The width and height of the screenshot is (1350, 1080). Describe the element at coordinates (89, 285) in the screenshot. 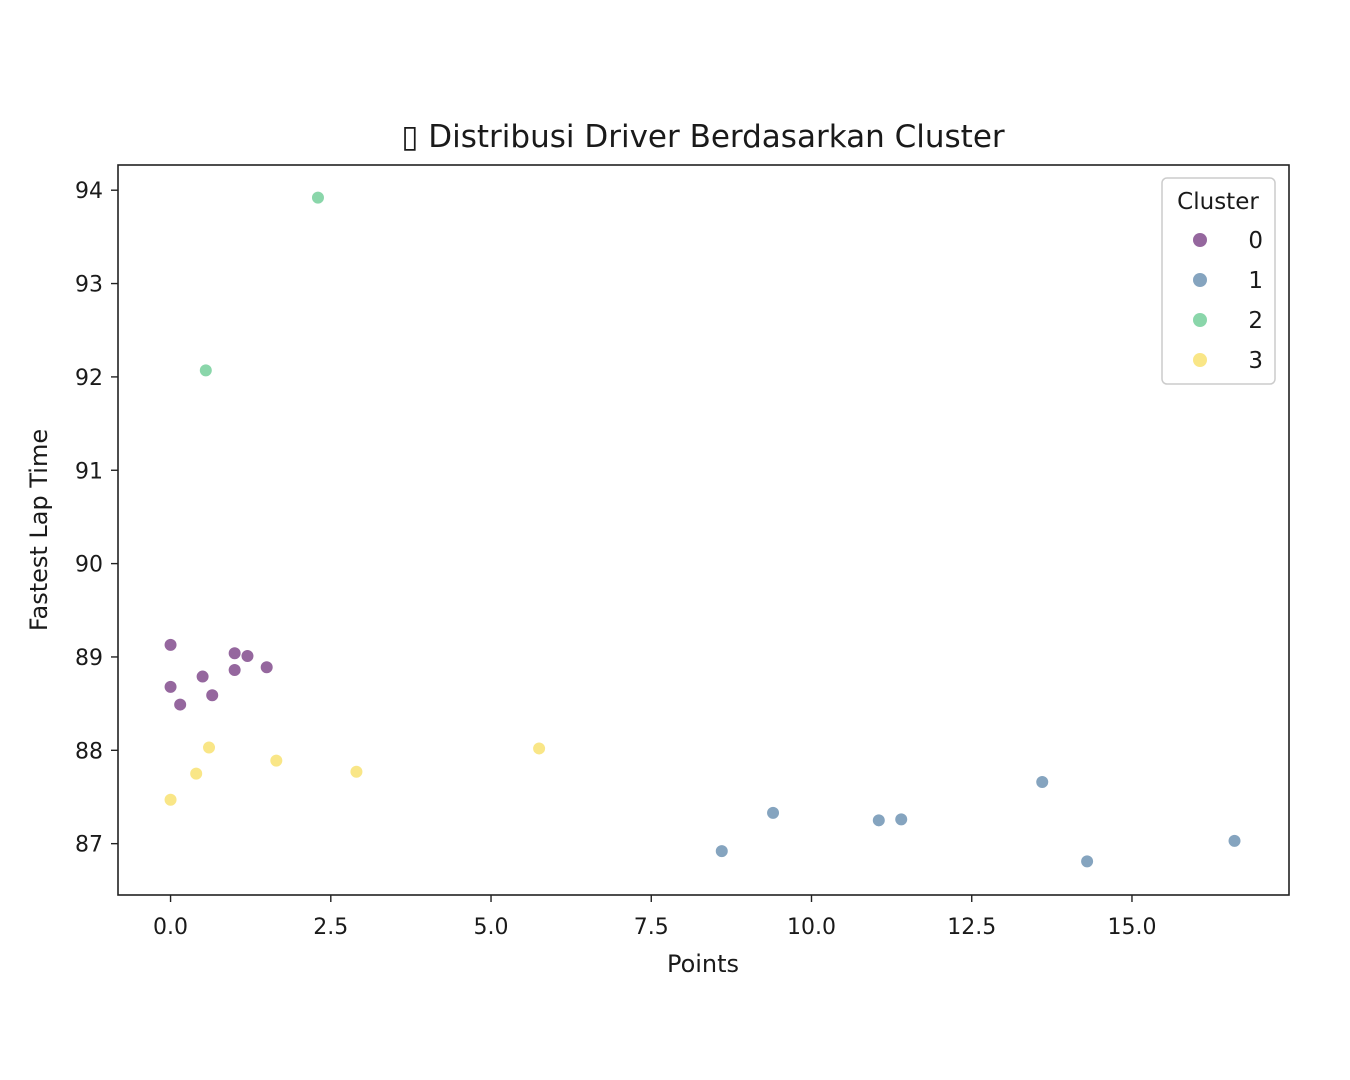

I see `y-tick-label: 93` at that location.